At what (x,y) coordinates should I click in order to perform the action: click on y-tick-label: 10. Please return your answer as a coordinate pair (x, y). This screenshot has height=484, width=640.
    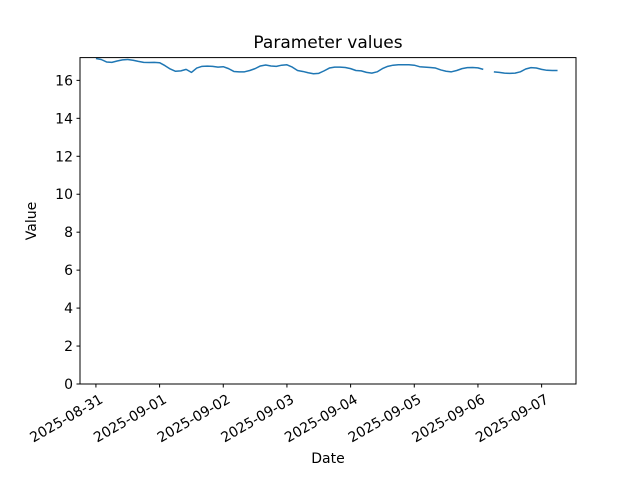
    Looking at the image, I should click on (64, 195).